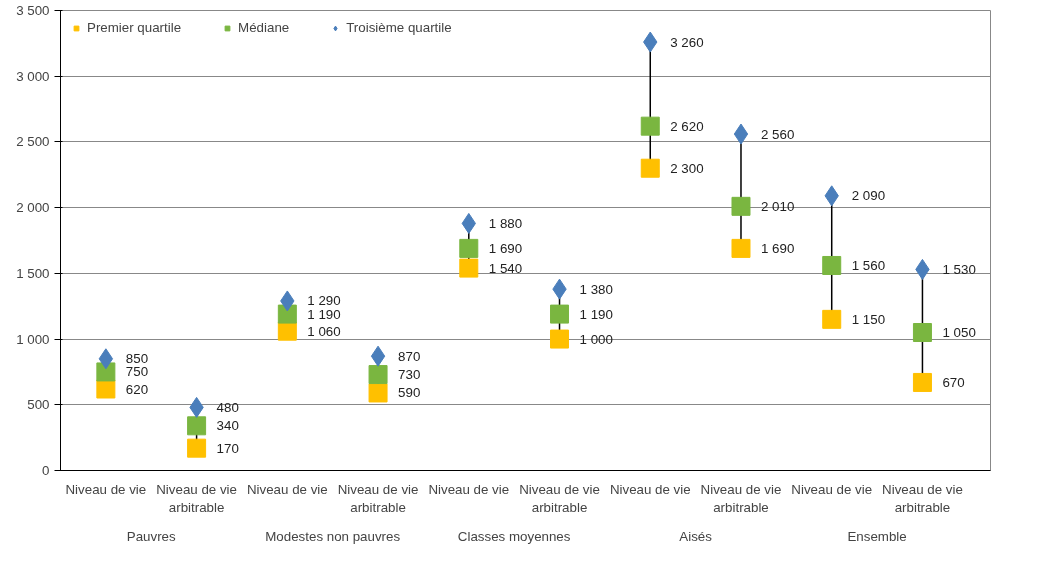 The width and height of the screenshot is (1040, 575). I want to click on data-label: 1 150, so click(868, 319).